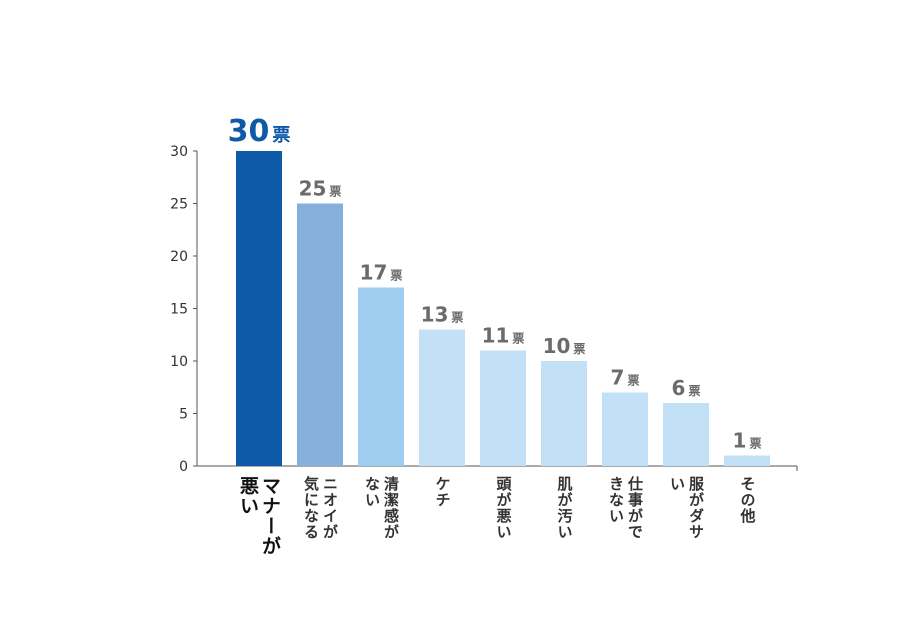  What do you see at coordinates (320, 508) in the screenshot?
I see `x-tick-label: ニオイが気になる` at bounding box center [320, 508].